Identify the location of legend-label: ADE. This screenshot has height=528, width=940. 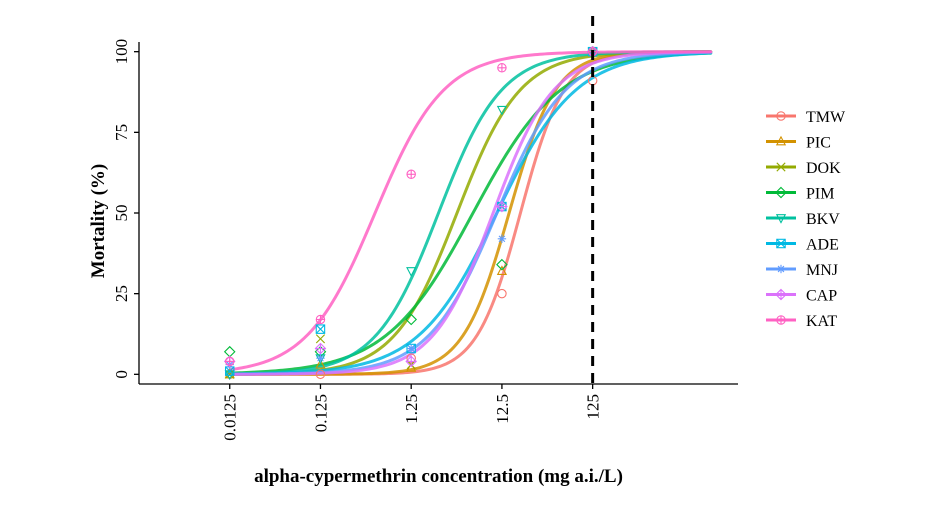
(822, 245).